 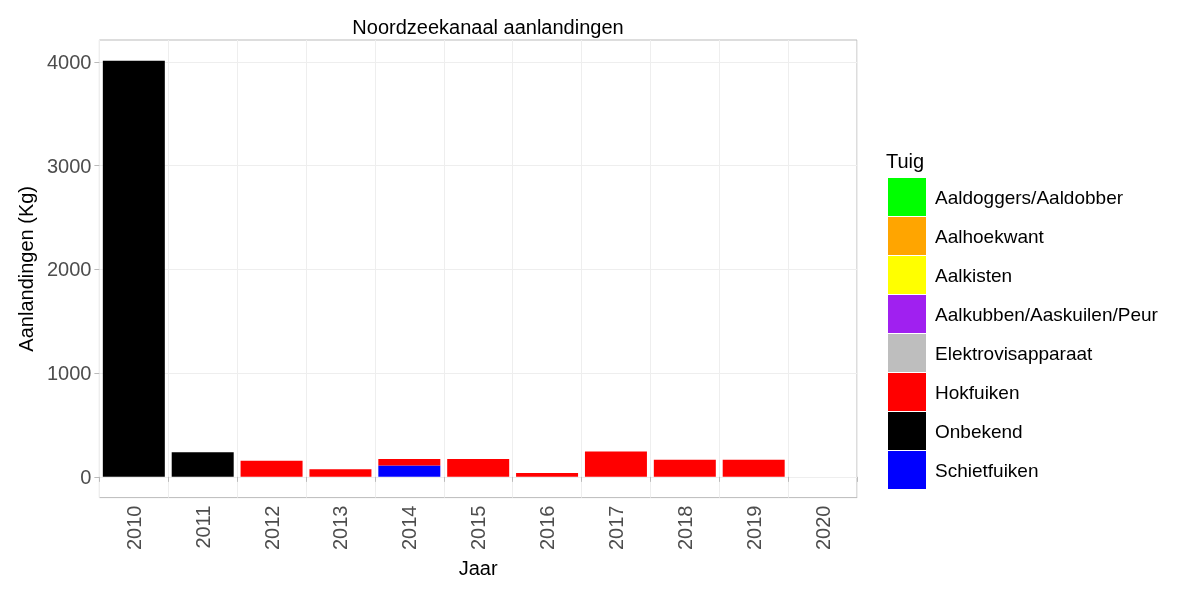 What do you see at coordinates (69, 61) in the screenshot?
I see `y-tick-label: 4000` at bounding box center [69, 61].